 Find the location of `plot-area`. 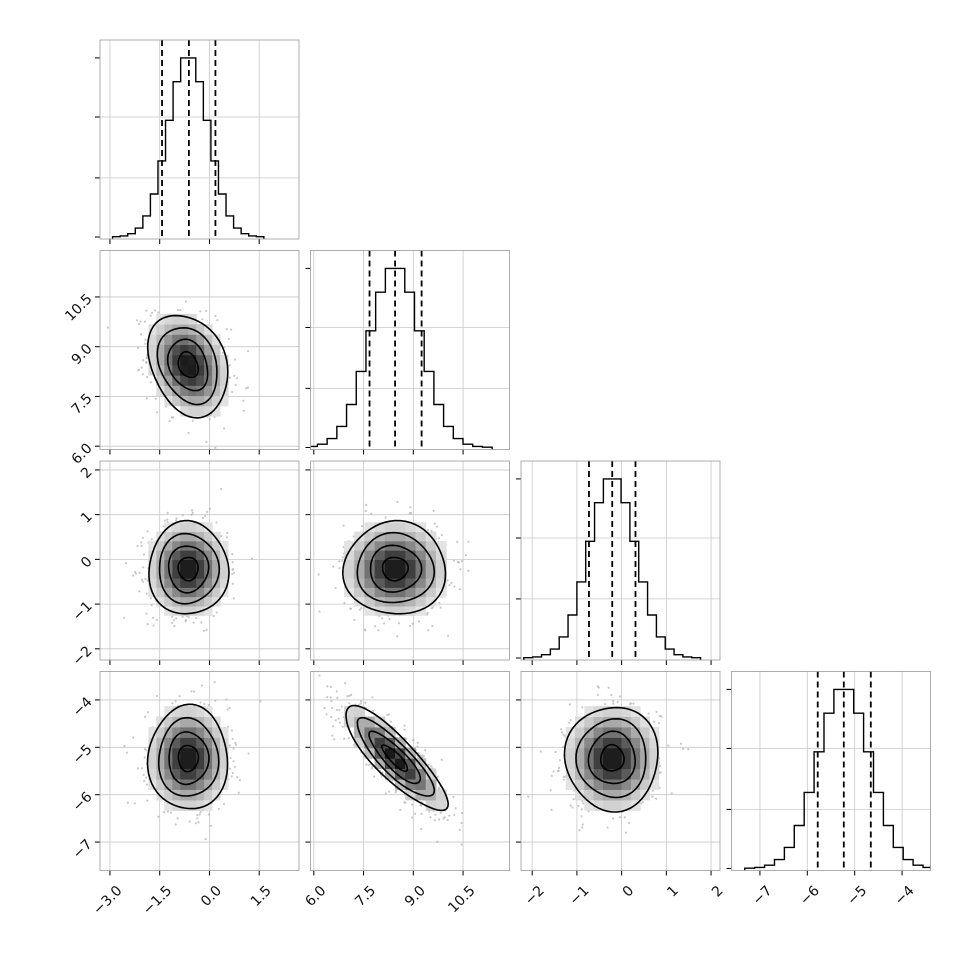

plot-area is located at coordinates (393, 569).